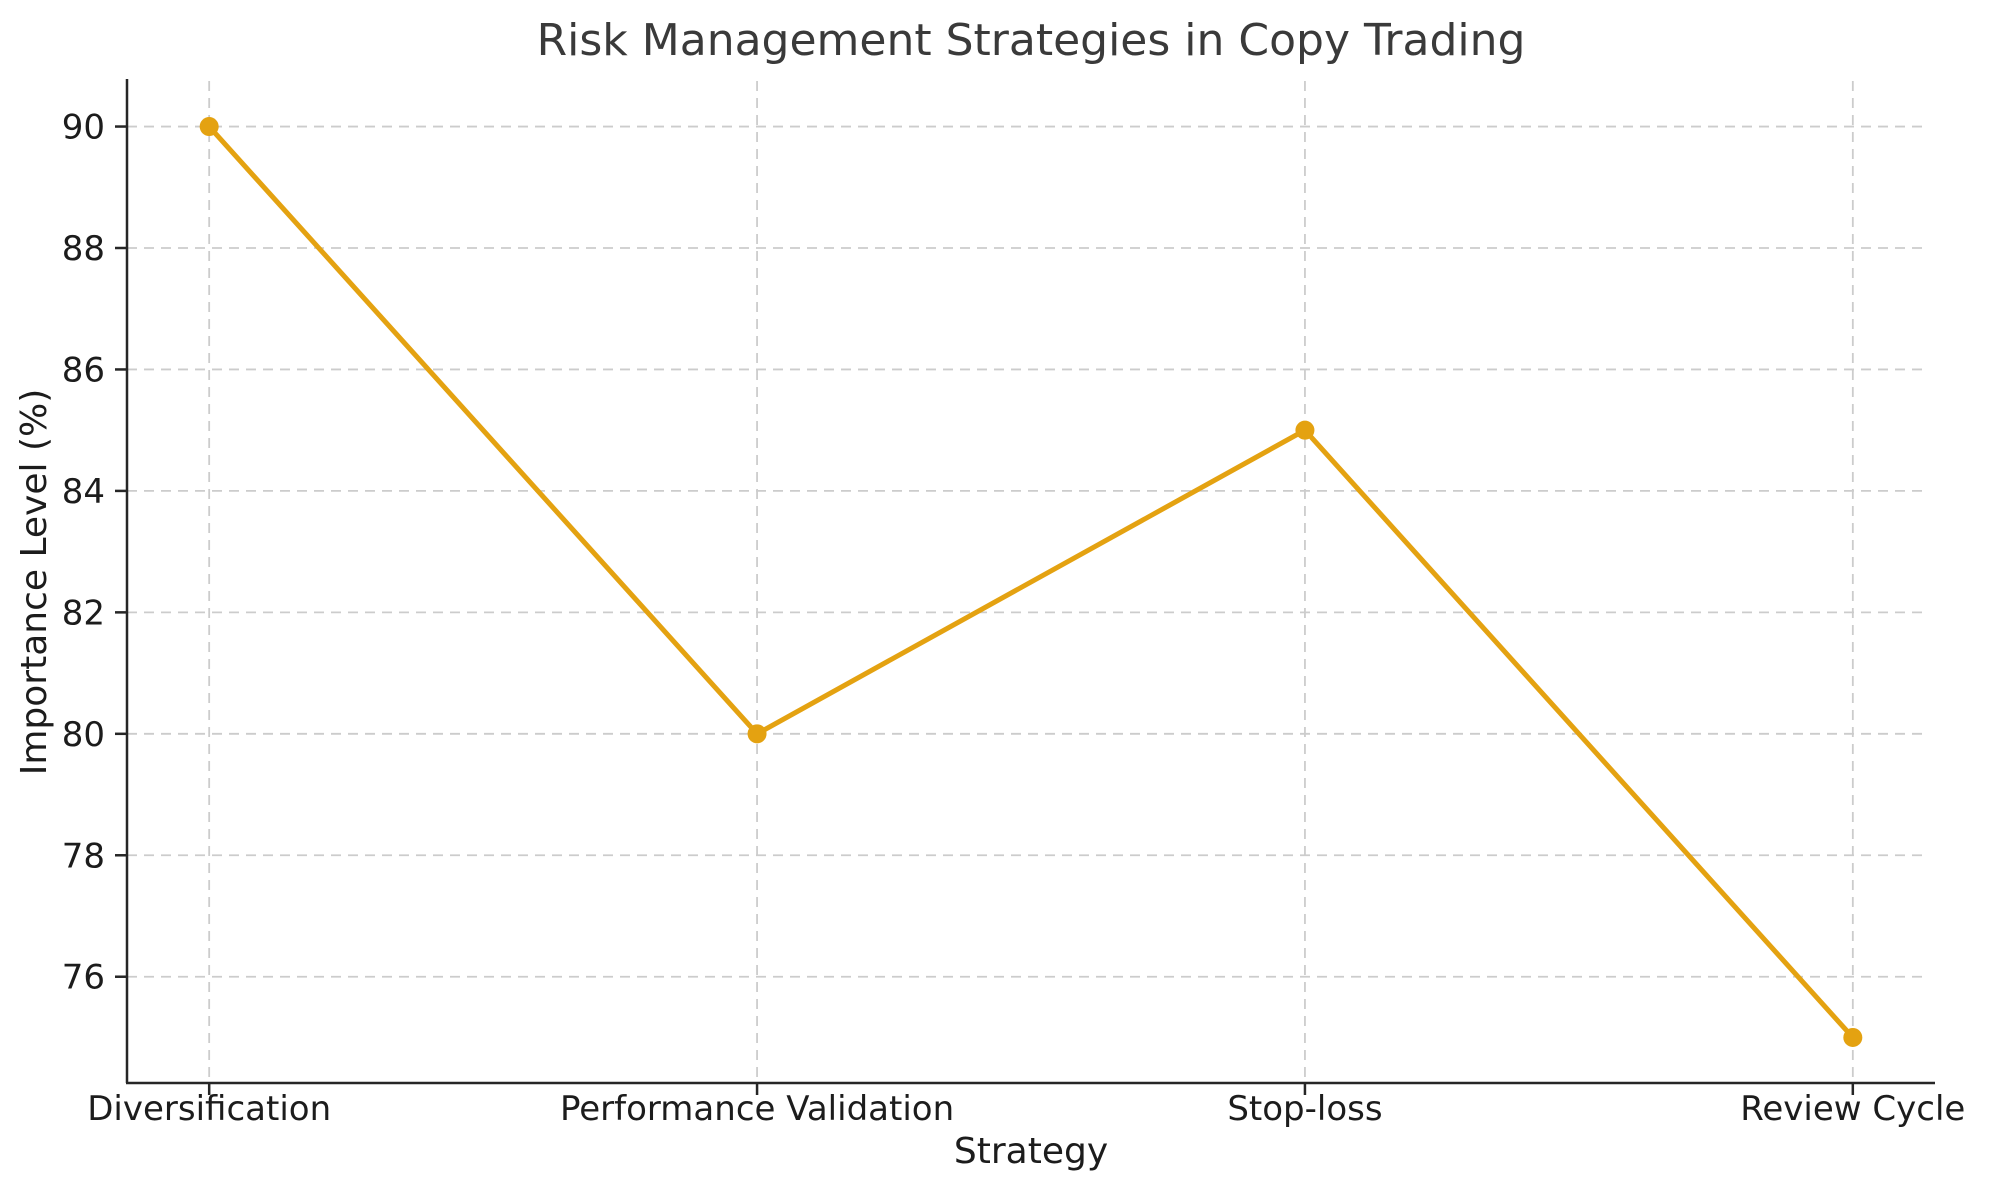 Image resolution: width=2000 pixels, height=1200 pixels. What do you see at coordinates (83, 978) in the screenshot?
I see `y-tick-label: 76` at bounding box center [83, 978].